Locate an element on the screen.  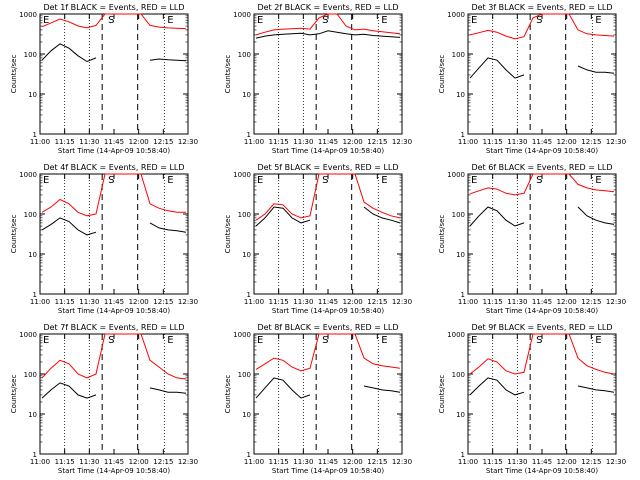
panel-title: Det 7f BLACK = Events, RED = LLD is located at coordinates (113, 327).